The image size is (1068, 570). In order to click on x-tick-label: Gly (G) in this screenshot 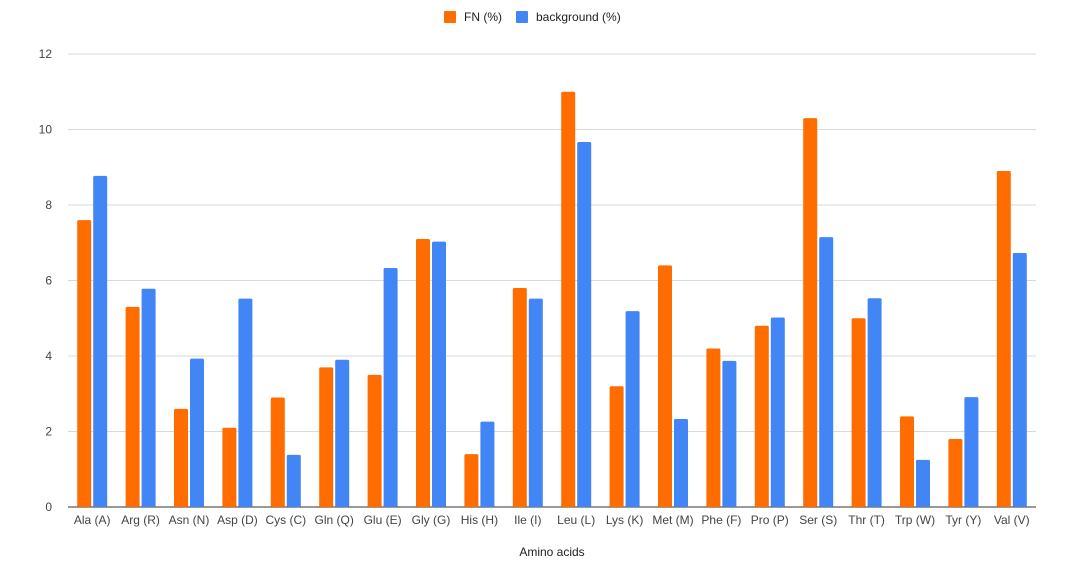, I will do `click(431, 520)`.